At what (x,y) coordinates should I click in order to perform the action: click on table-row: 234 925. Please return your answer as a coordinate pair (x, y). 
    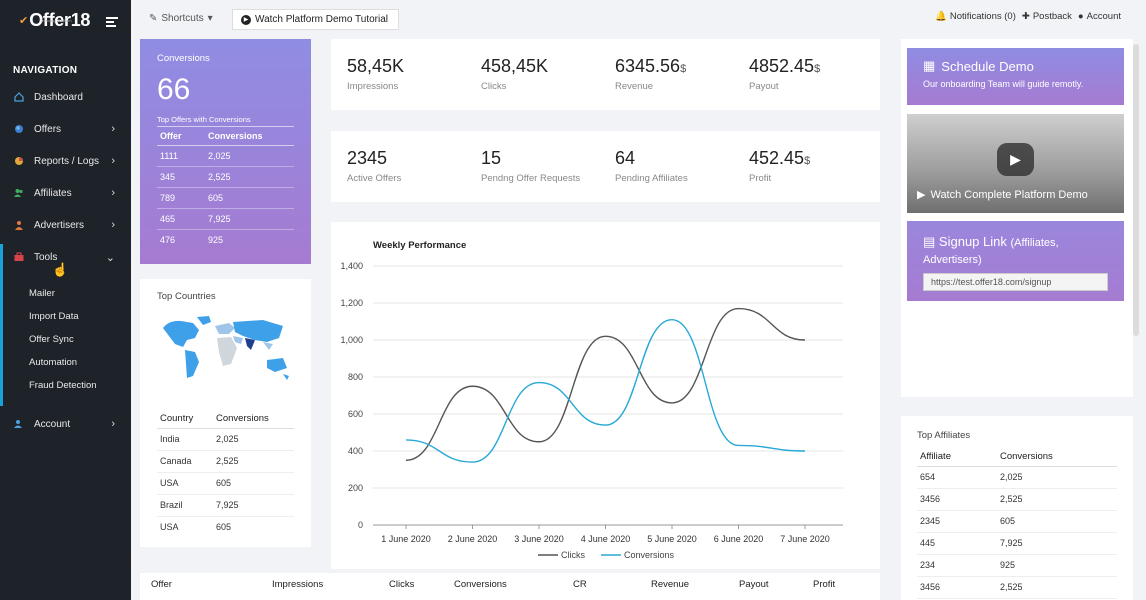
    Looking at the image, I should click on (1017, 565).